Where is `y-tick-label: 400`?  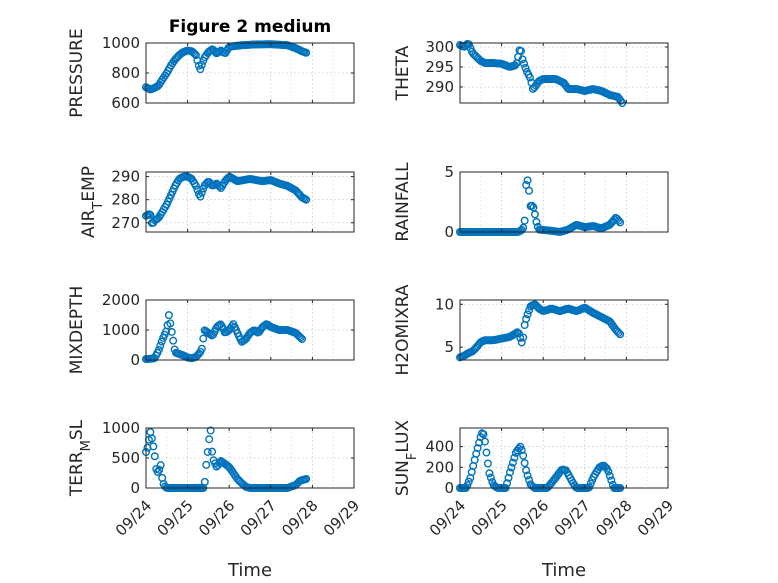
y-tick-label: 400 is located at coordinates (439, 447).